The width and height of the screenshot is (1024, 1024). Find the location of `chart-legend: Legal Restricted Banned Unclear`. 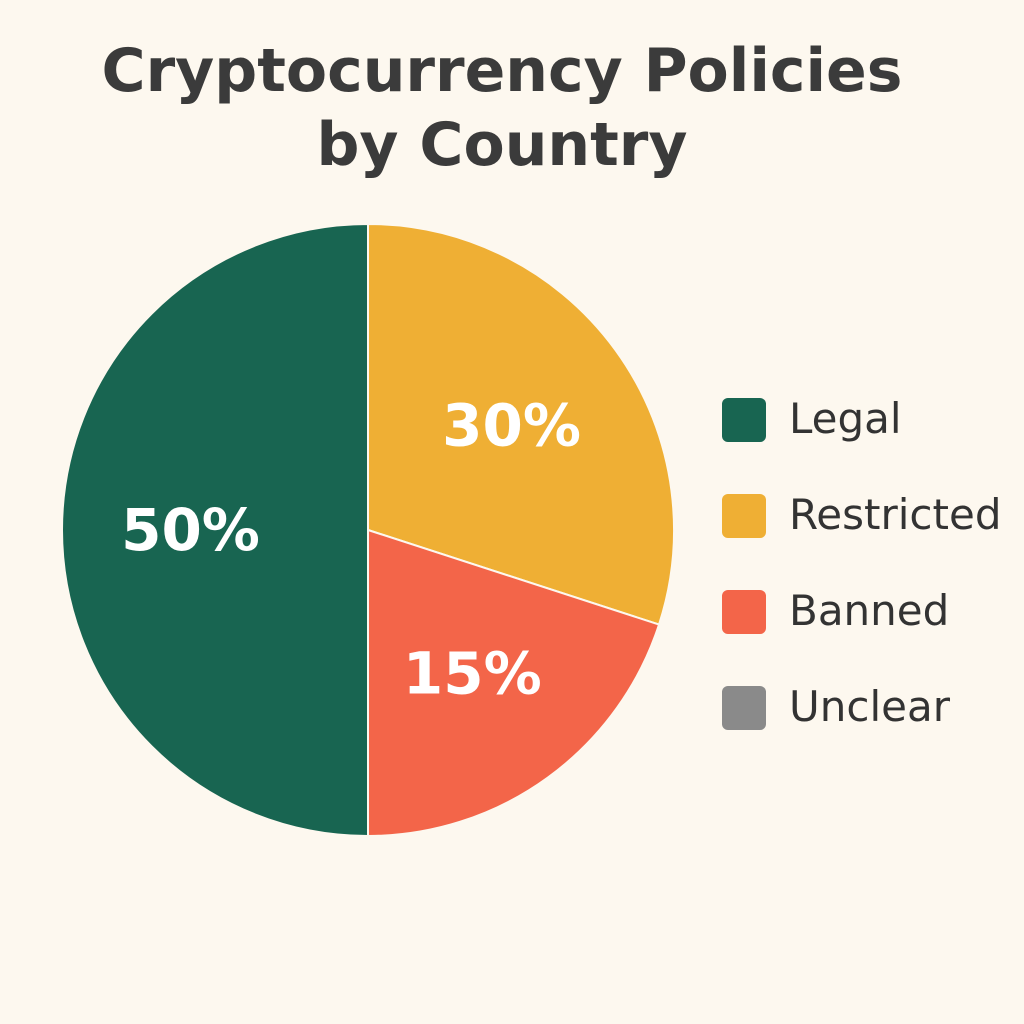

chart-legend: Legal Restricted Banned Unclear is located at coordinates (872, 584).